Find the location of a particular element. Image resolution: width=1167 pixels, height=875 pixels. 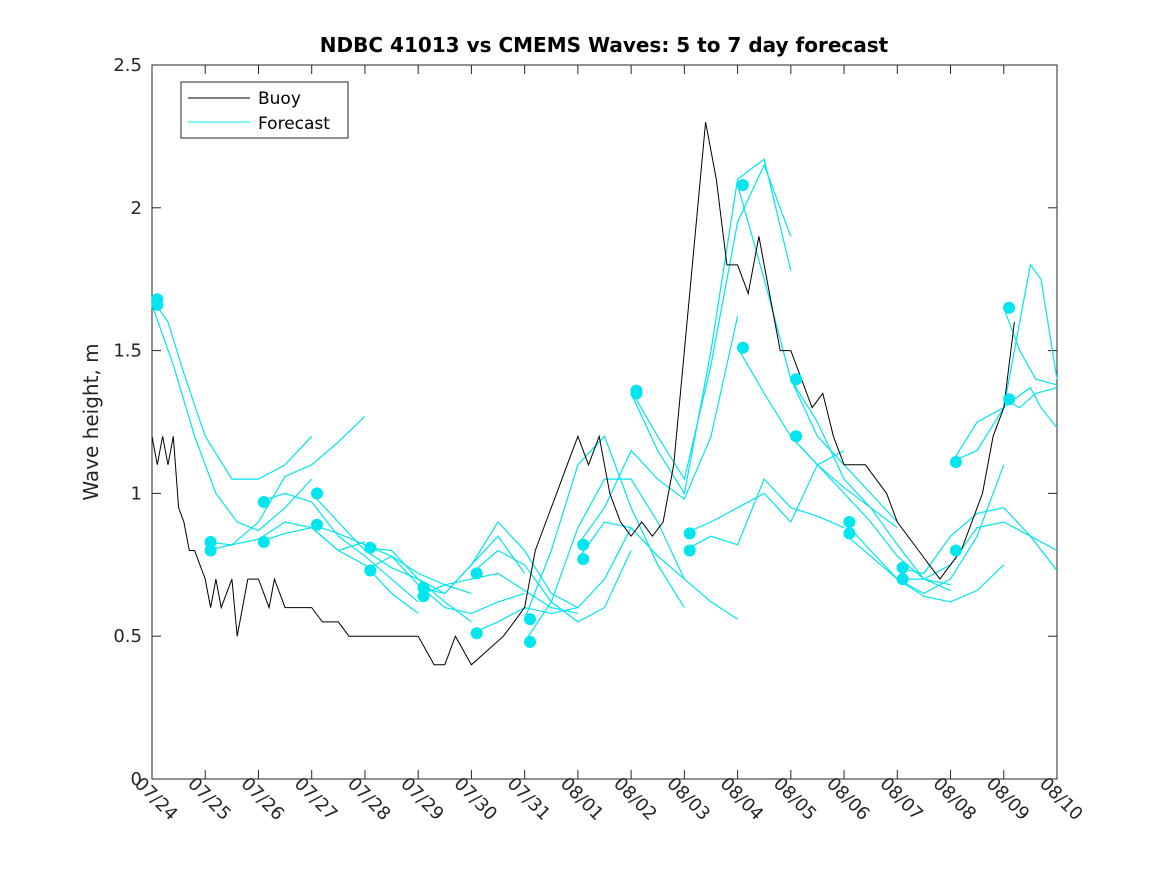

y-tick-label: 1.5 is located at coordinates (127, 351).